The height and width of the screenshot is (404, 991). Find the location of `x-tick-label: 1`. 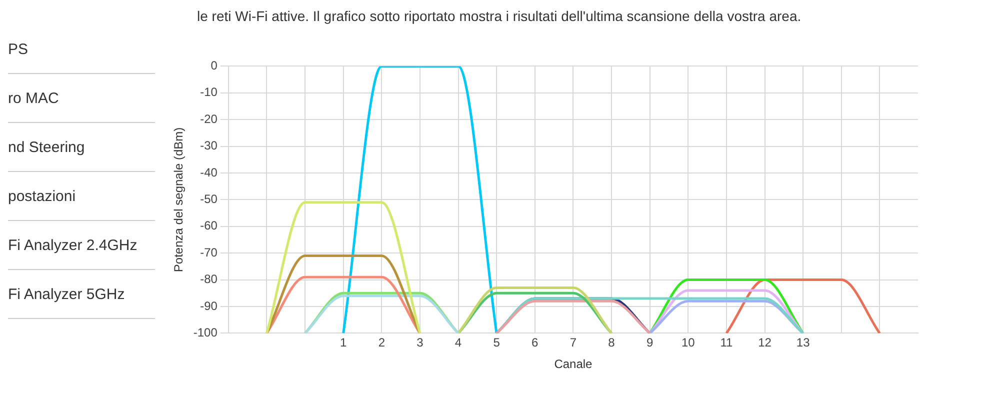

x-tick-label: 1 is located at coordinates (344, 343).